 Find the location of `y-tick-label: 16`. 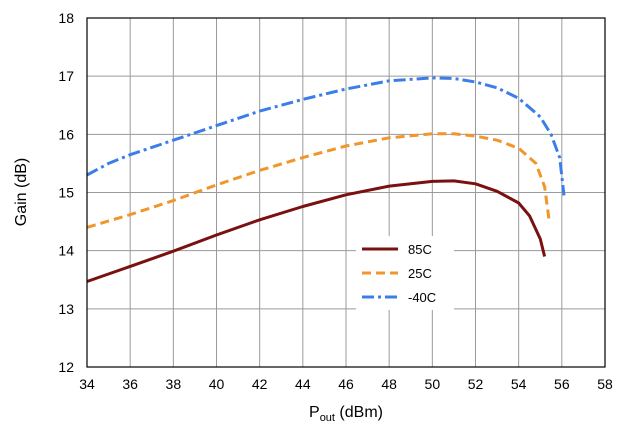

y-tick-label: 16 is located at coordinates (66, 134).